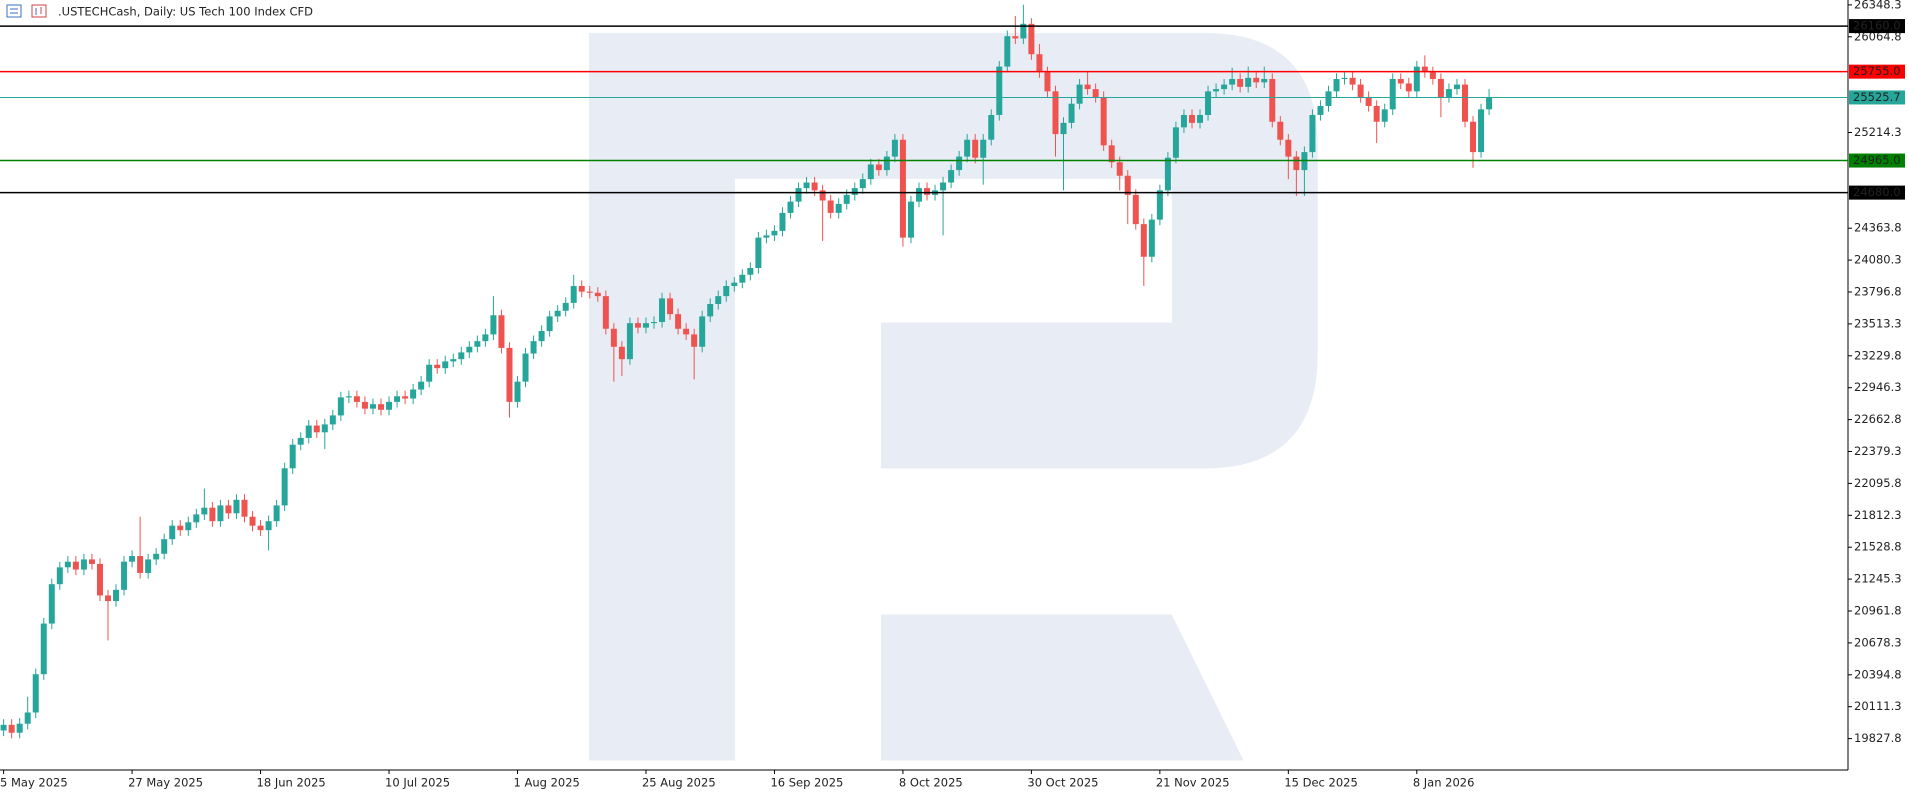  Describe the element at coordinates (1878, 260) in the screenshot. I see `y-tick-label: 24080.3` at that location.